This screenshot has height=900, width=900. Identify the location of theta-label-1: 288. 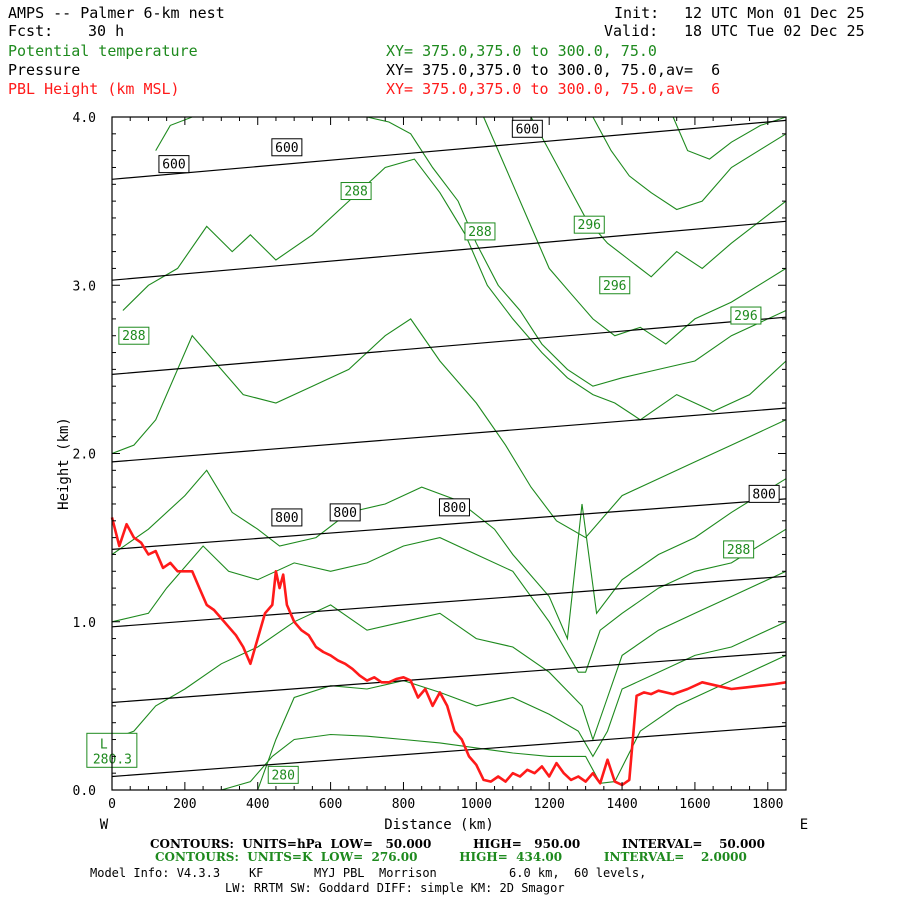
(356, 191).